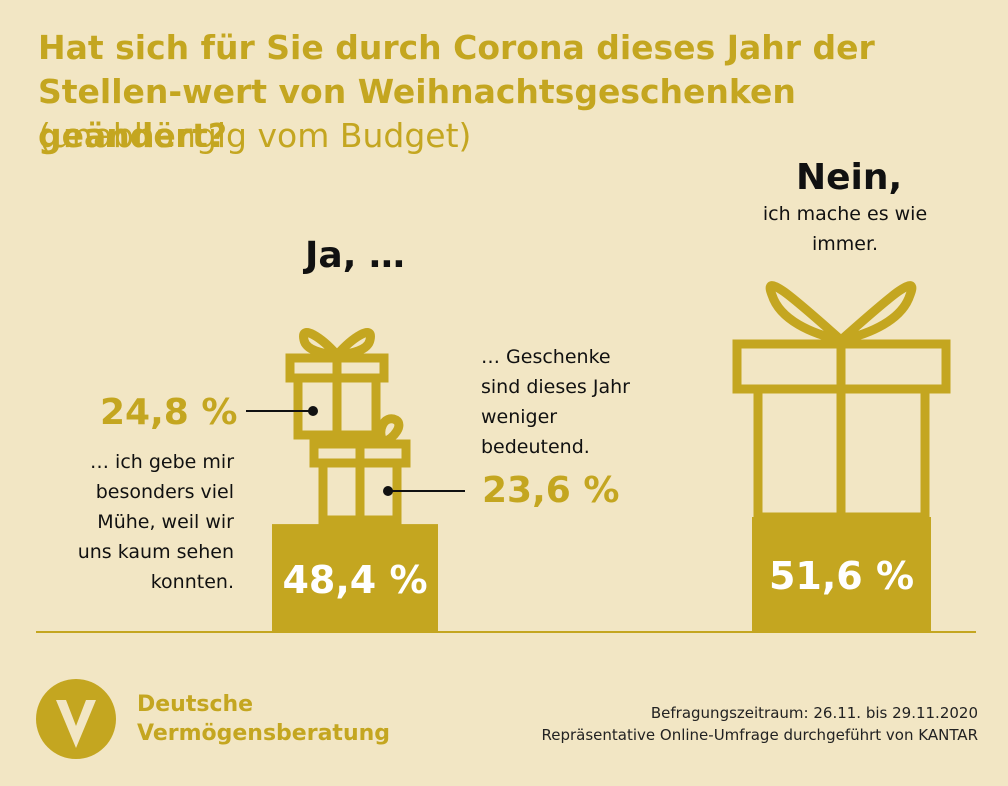  Describe the element at coordinates (551, 490) in the screenshot. I see `value-label-23-6: 23,6 %` at that location.